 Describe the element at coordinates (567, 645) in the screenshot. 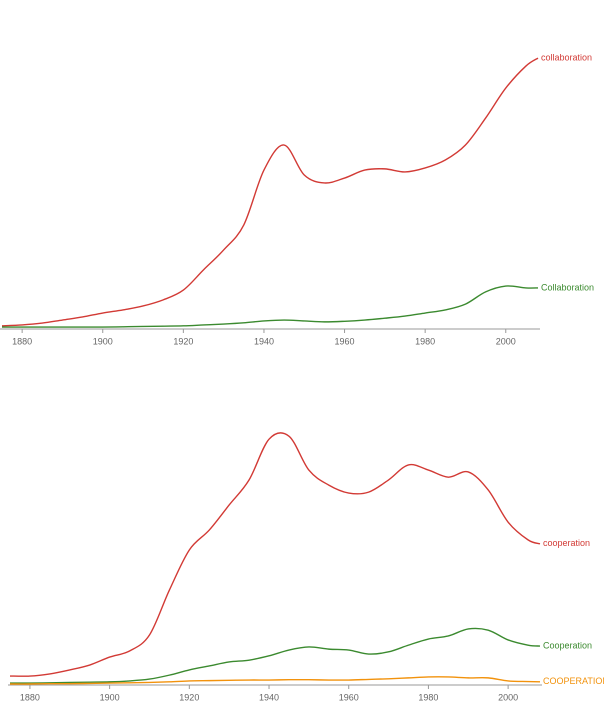

I see `series-label: Cooperation` at that location.